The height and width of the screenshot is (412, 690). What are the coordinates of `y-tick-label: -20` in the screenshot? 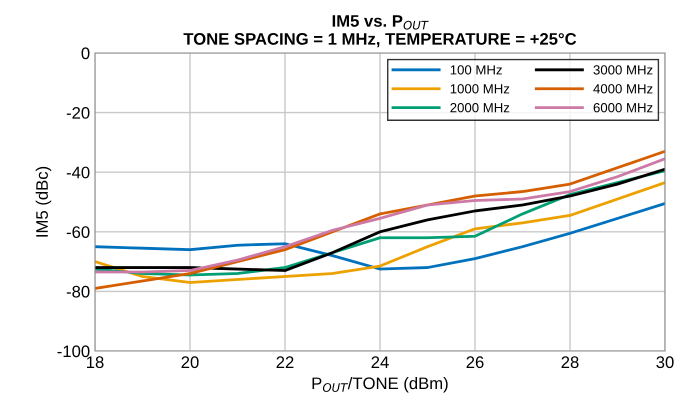 It's located at (78, 113).